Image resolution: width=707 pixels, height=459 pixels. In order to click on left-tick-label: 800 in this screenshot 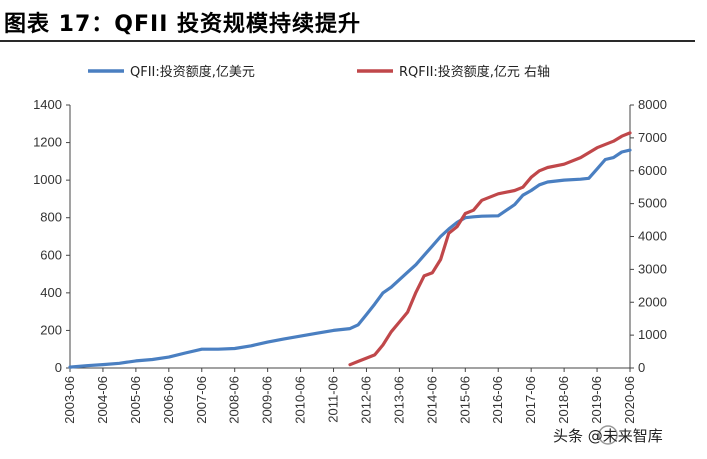, I will do `click(51, 217)`.